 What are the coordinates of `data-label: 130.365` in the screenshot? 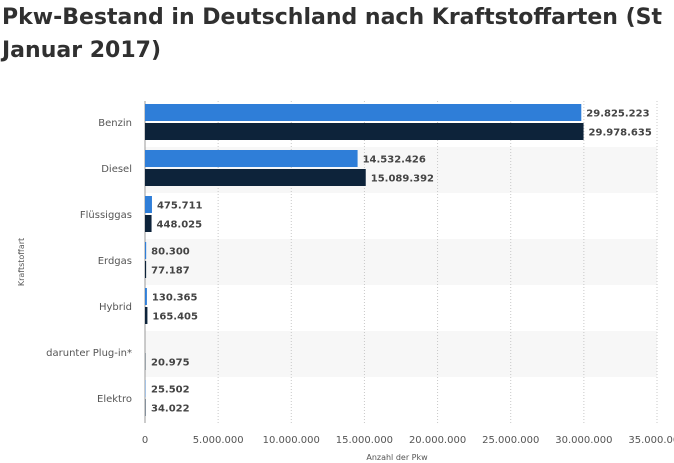 It's located at (175, 298).